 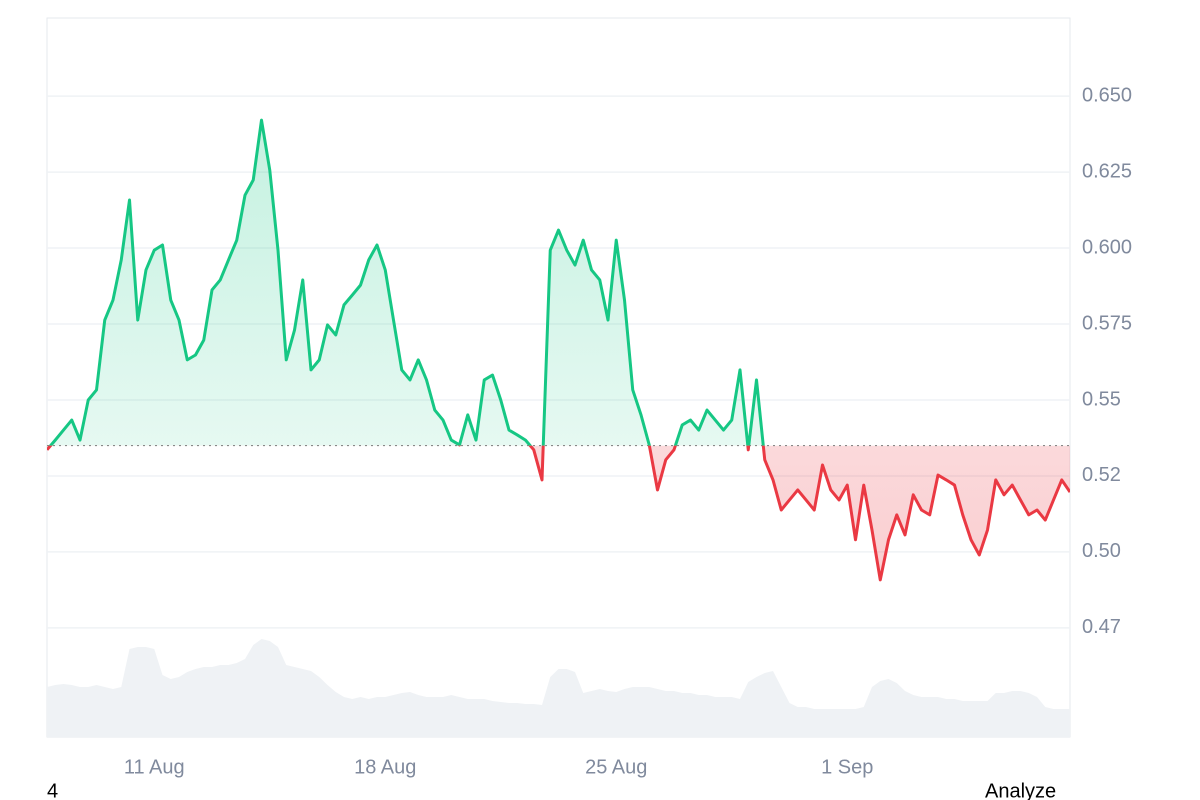 I want to click on x-tick-label: 1 Sep, so click(x=847, y=767).